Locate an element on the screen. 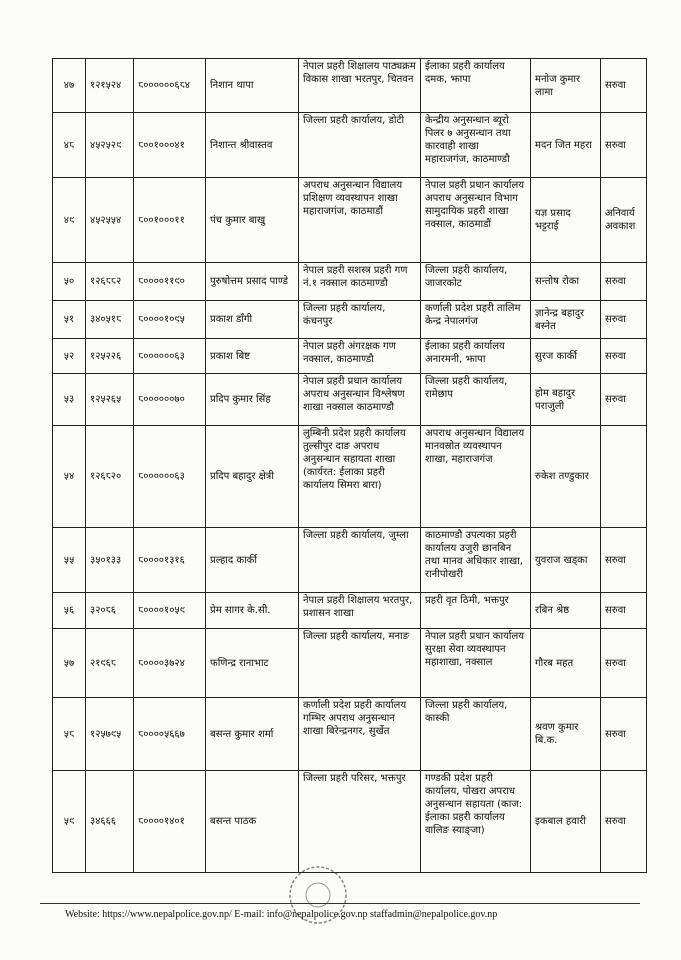 The image size is (681, 960). stamp-ring is located at coordinates (318, 895).